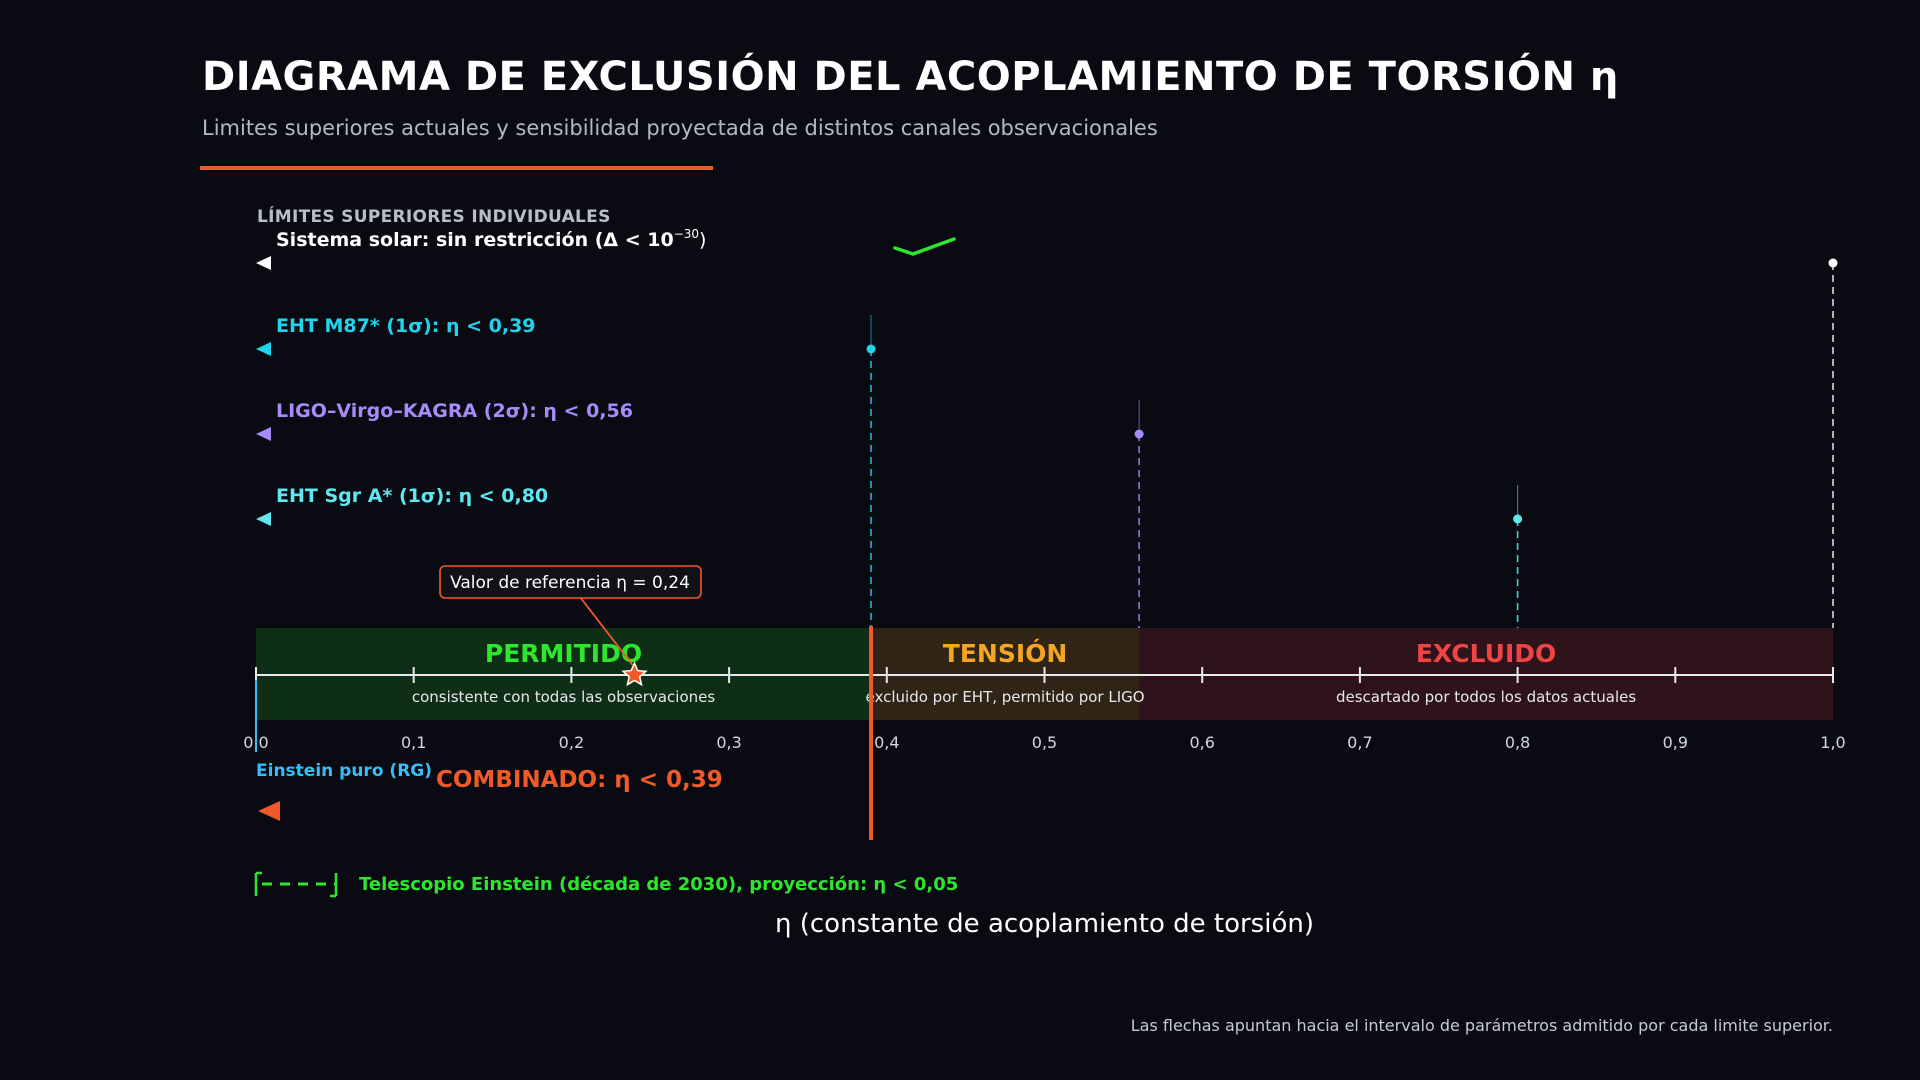 Image resolution: width=1920 pixels, height=1080 pixels. I want to click on limit-label-1: EHT M87* (1σ): η < 0,39, so click(406, 326).